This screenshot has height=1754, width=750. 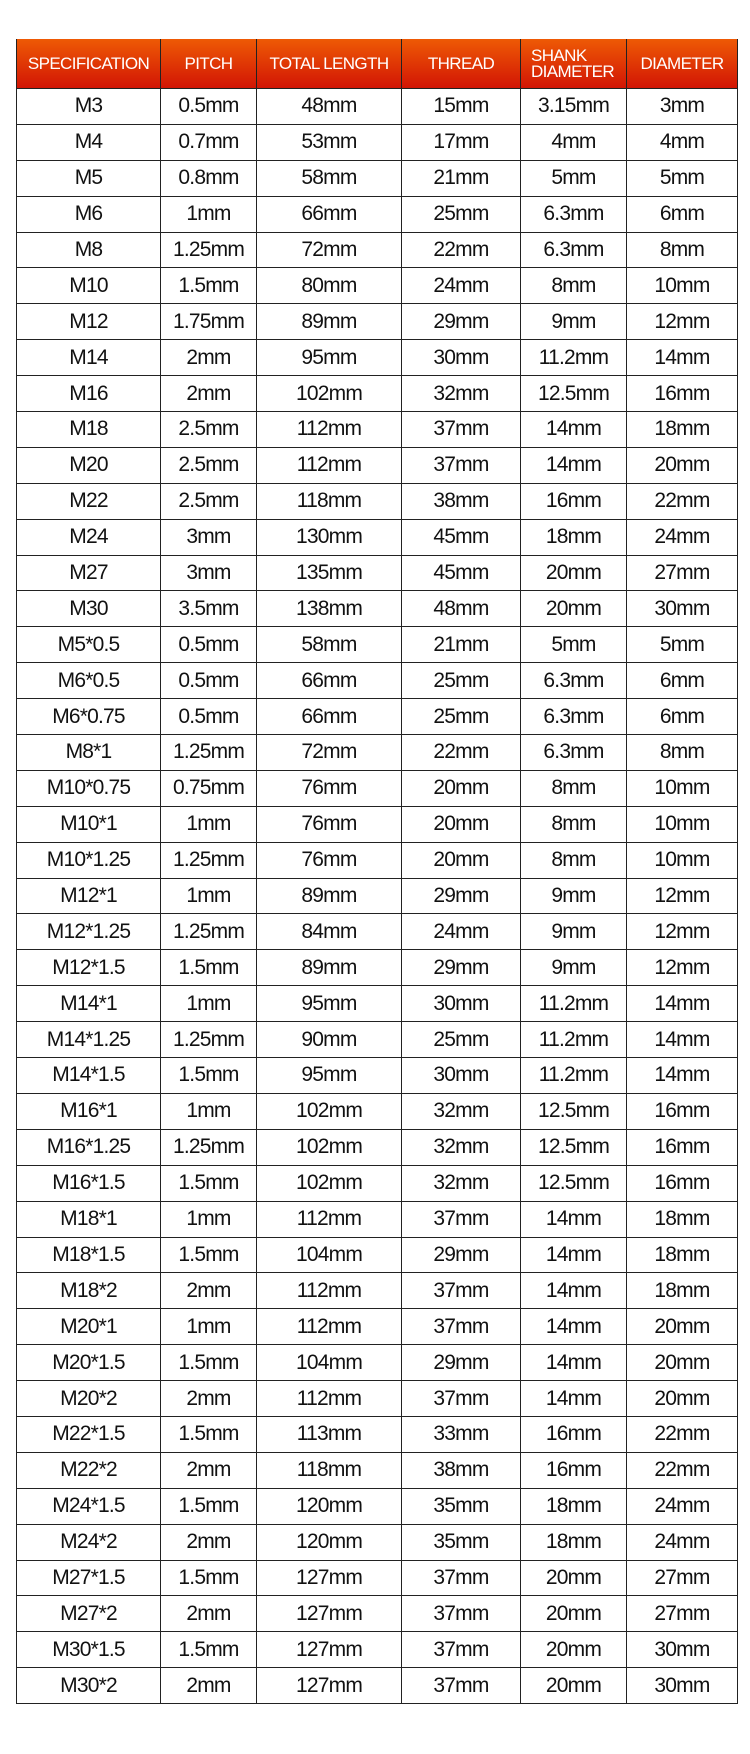 What do you see at coordinates (573, 609) in the screenshot?
I see `cell-shank-diameter: 20mm` at bounding box center [573, 609].